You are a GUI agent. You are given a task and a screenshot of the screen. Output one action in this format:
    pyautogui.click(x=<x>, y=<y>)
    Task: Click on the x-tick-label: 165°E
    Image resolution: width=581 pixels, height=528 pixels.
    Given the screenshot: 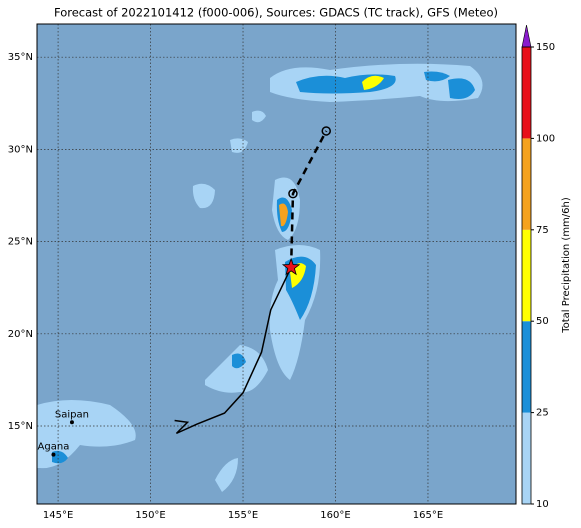 What is the action you would take?
    pyautogui.click(x=428, y=515)
    